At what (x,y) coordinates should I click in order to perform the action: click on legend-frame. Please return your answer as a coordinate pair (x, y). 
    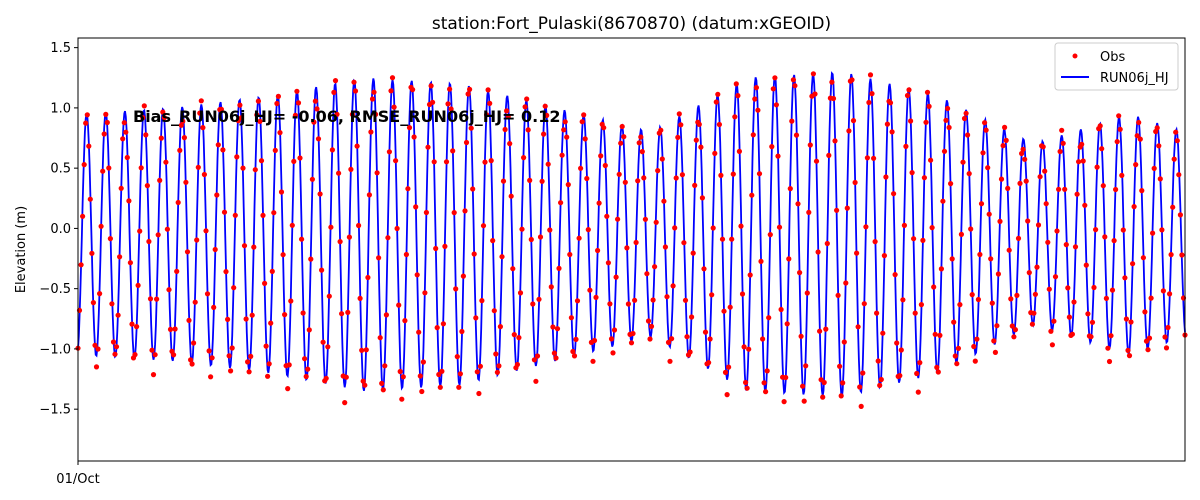
    Looking at the image, I should click on (1116, 66).